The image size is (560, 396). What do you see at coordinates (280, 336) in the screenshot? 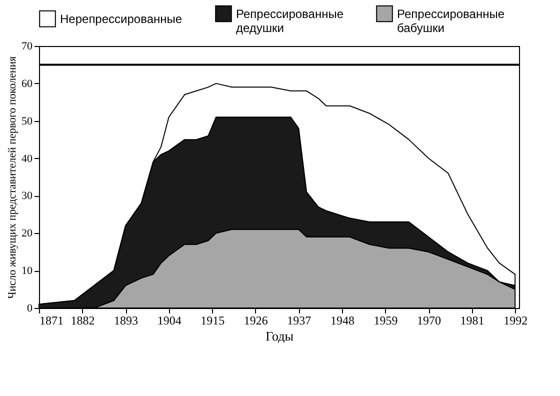
I see `x-axis-title: Годы` at bounding box center [280, 336].